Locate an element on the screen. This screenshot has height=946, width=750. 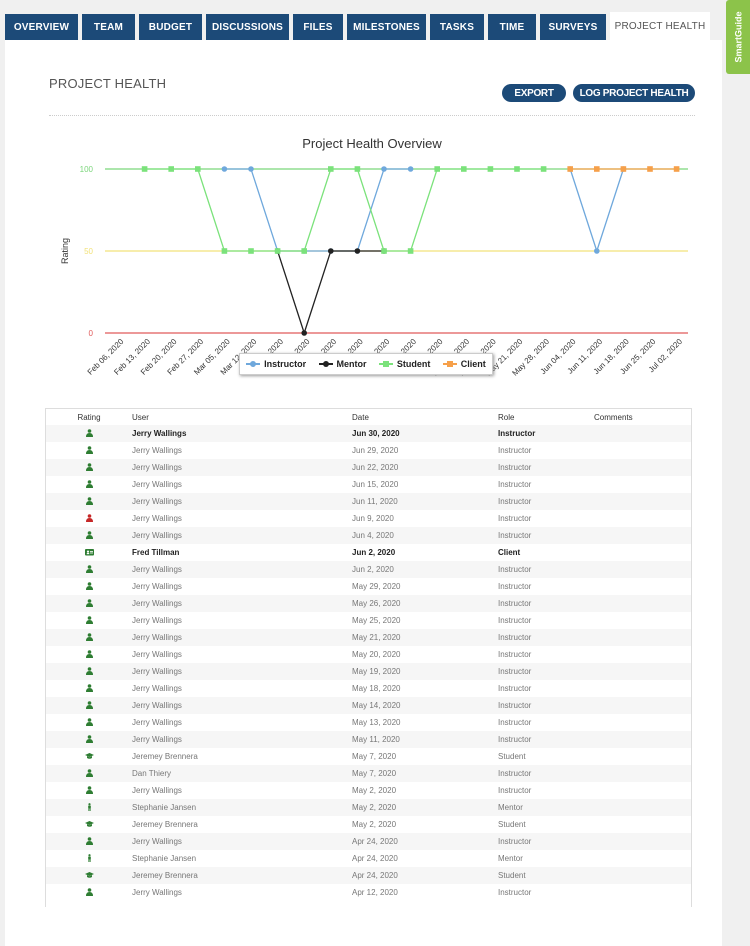
date-cell: Jun 11, 2020 is located at coordinates (375, 501).